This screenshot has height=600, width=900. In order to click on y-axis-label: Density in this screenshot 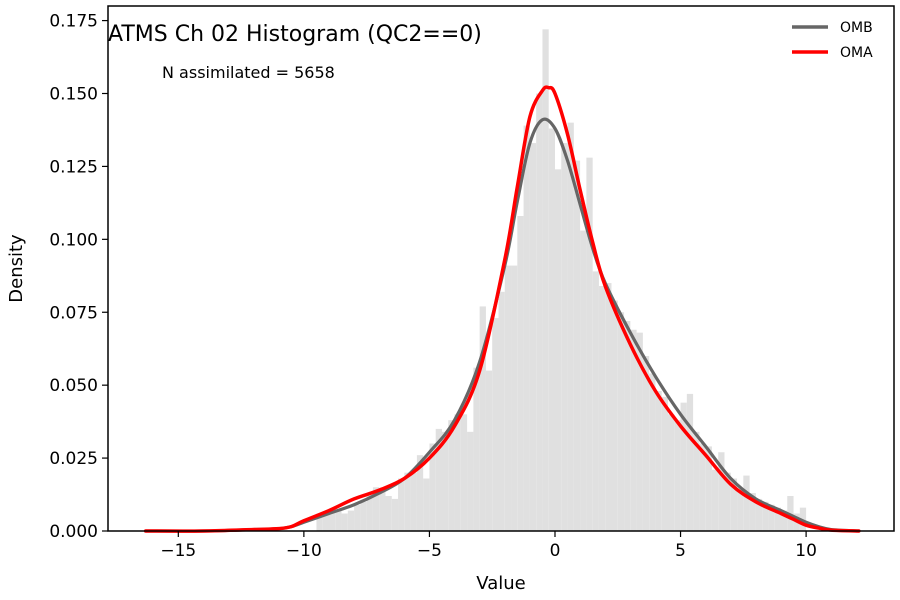, I will do `click(16, 268)`.